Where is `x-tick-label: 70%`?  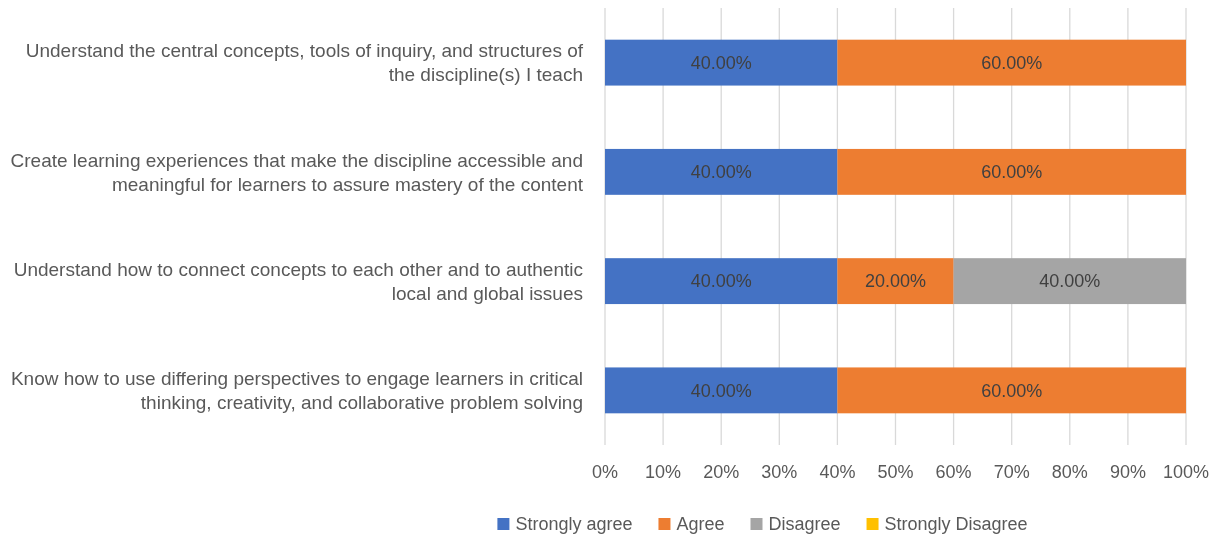 x-tick-label: 70% is located at coordinates (1011, 472).